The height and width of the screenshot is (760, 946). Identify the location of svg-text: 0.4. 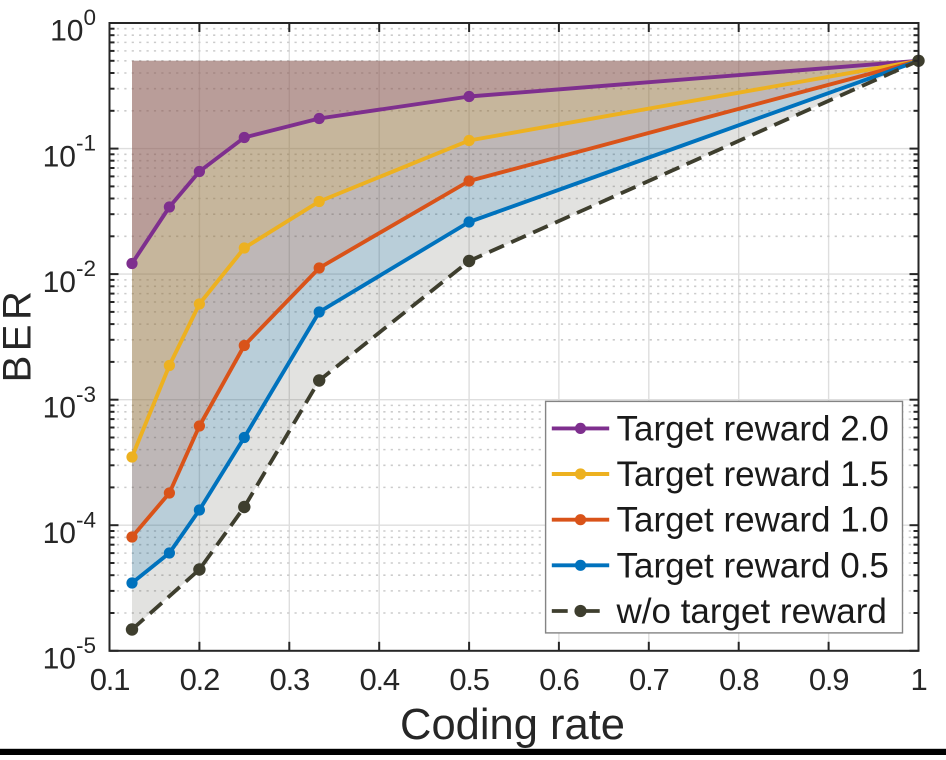
(379, 679).